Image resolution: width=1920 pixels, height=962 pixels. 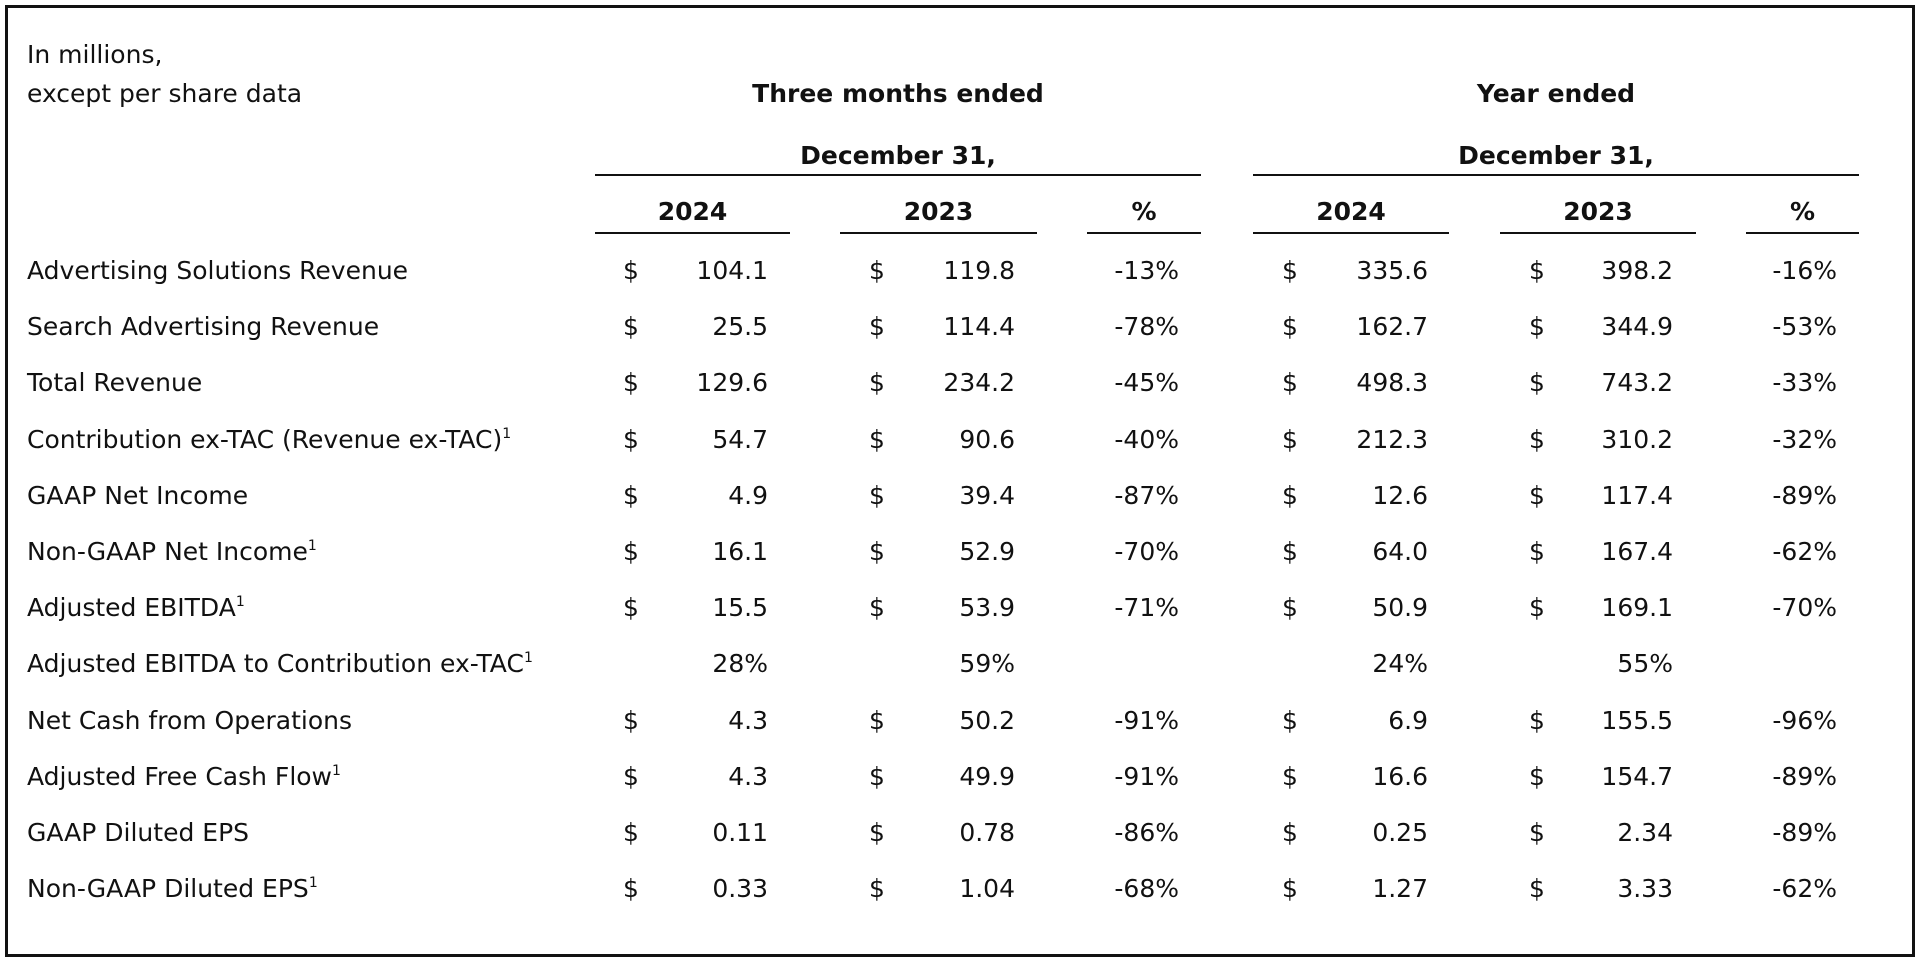 I want to click on cell-value: 114.4, so click(x=979, y=327).